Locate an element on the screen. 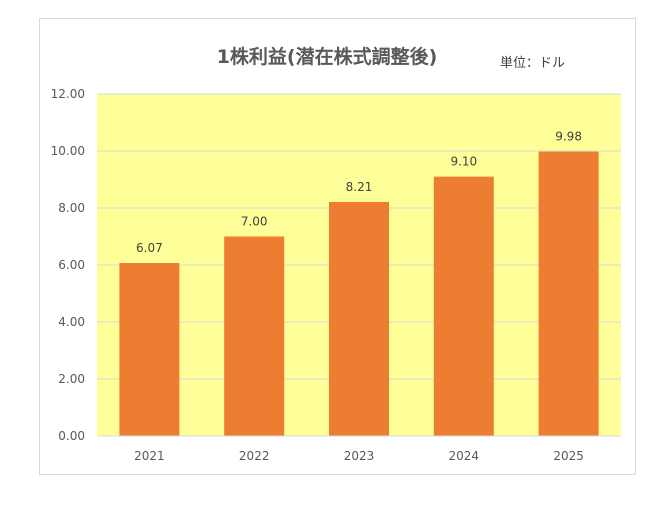  y-tick-label: 4.00 is located at coordinates (71, 322).